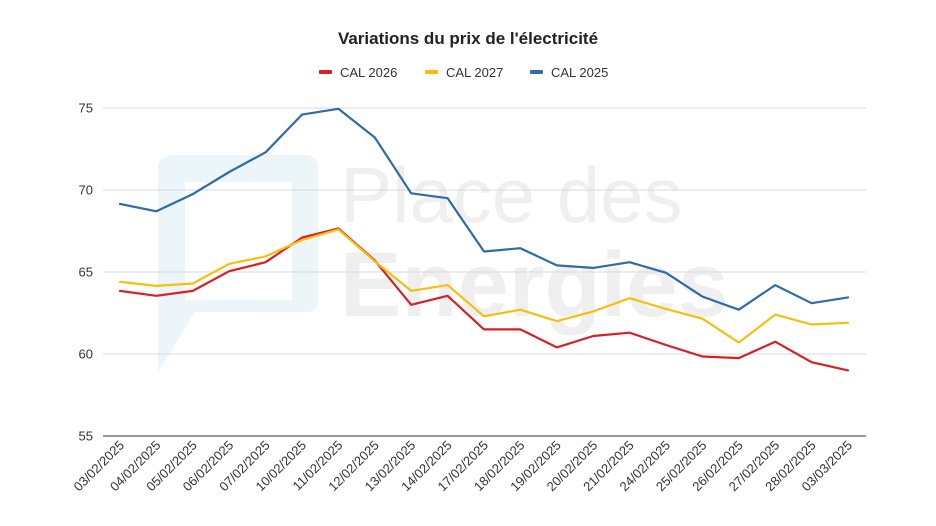 The image size is (936, 526). I want to click on y-tick-label: 65, so click(86, 272).